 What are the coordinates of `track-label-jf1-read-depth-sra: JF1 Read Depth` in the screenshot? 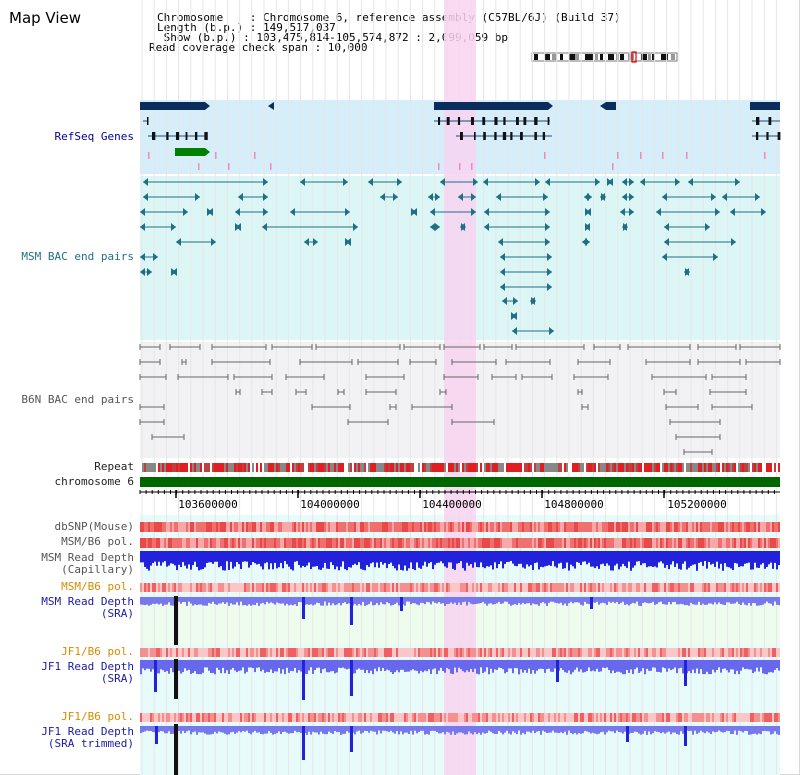 It's located at (87, 666).